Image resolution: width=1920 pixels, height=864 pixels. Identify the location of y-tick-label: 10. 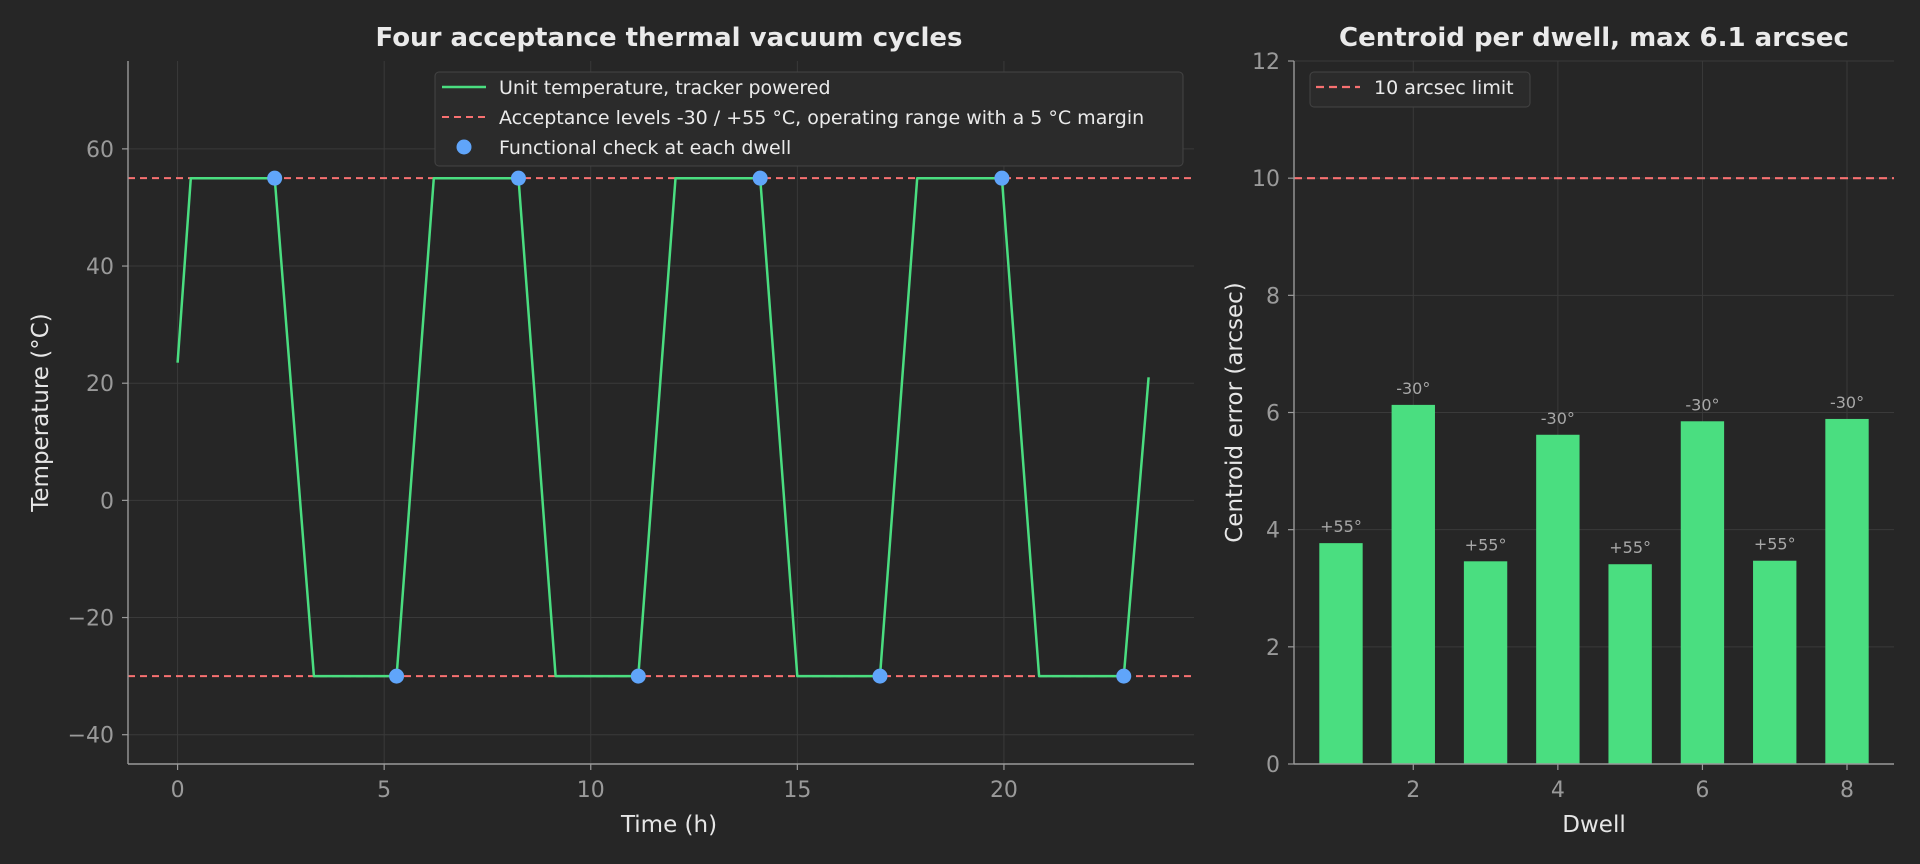
(1266, 179).